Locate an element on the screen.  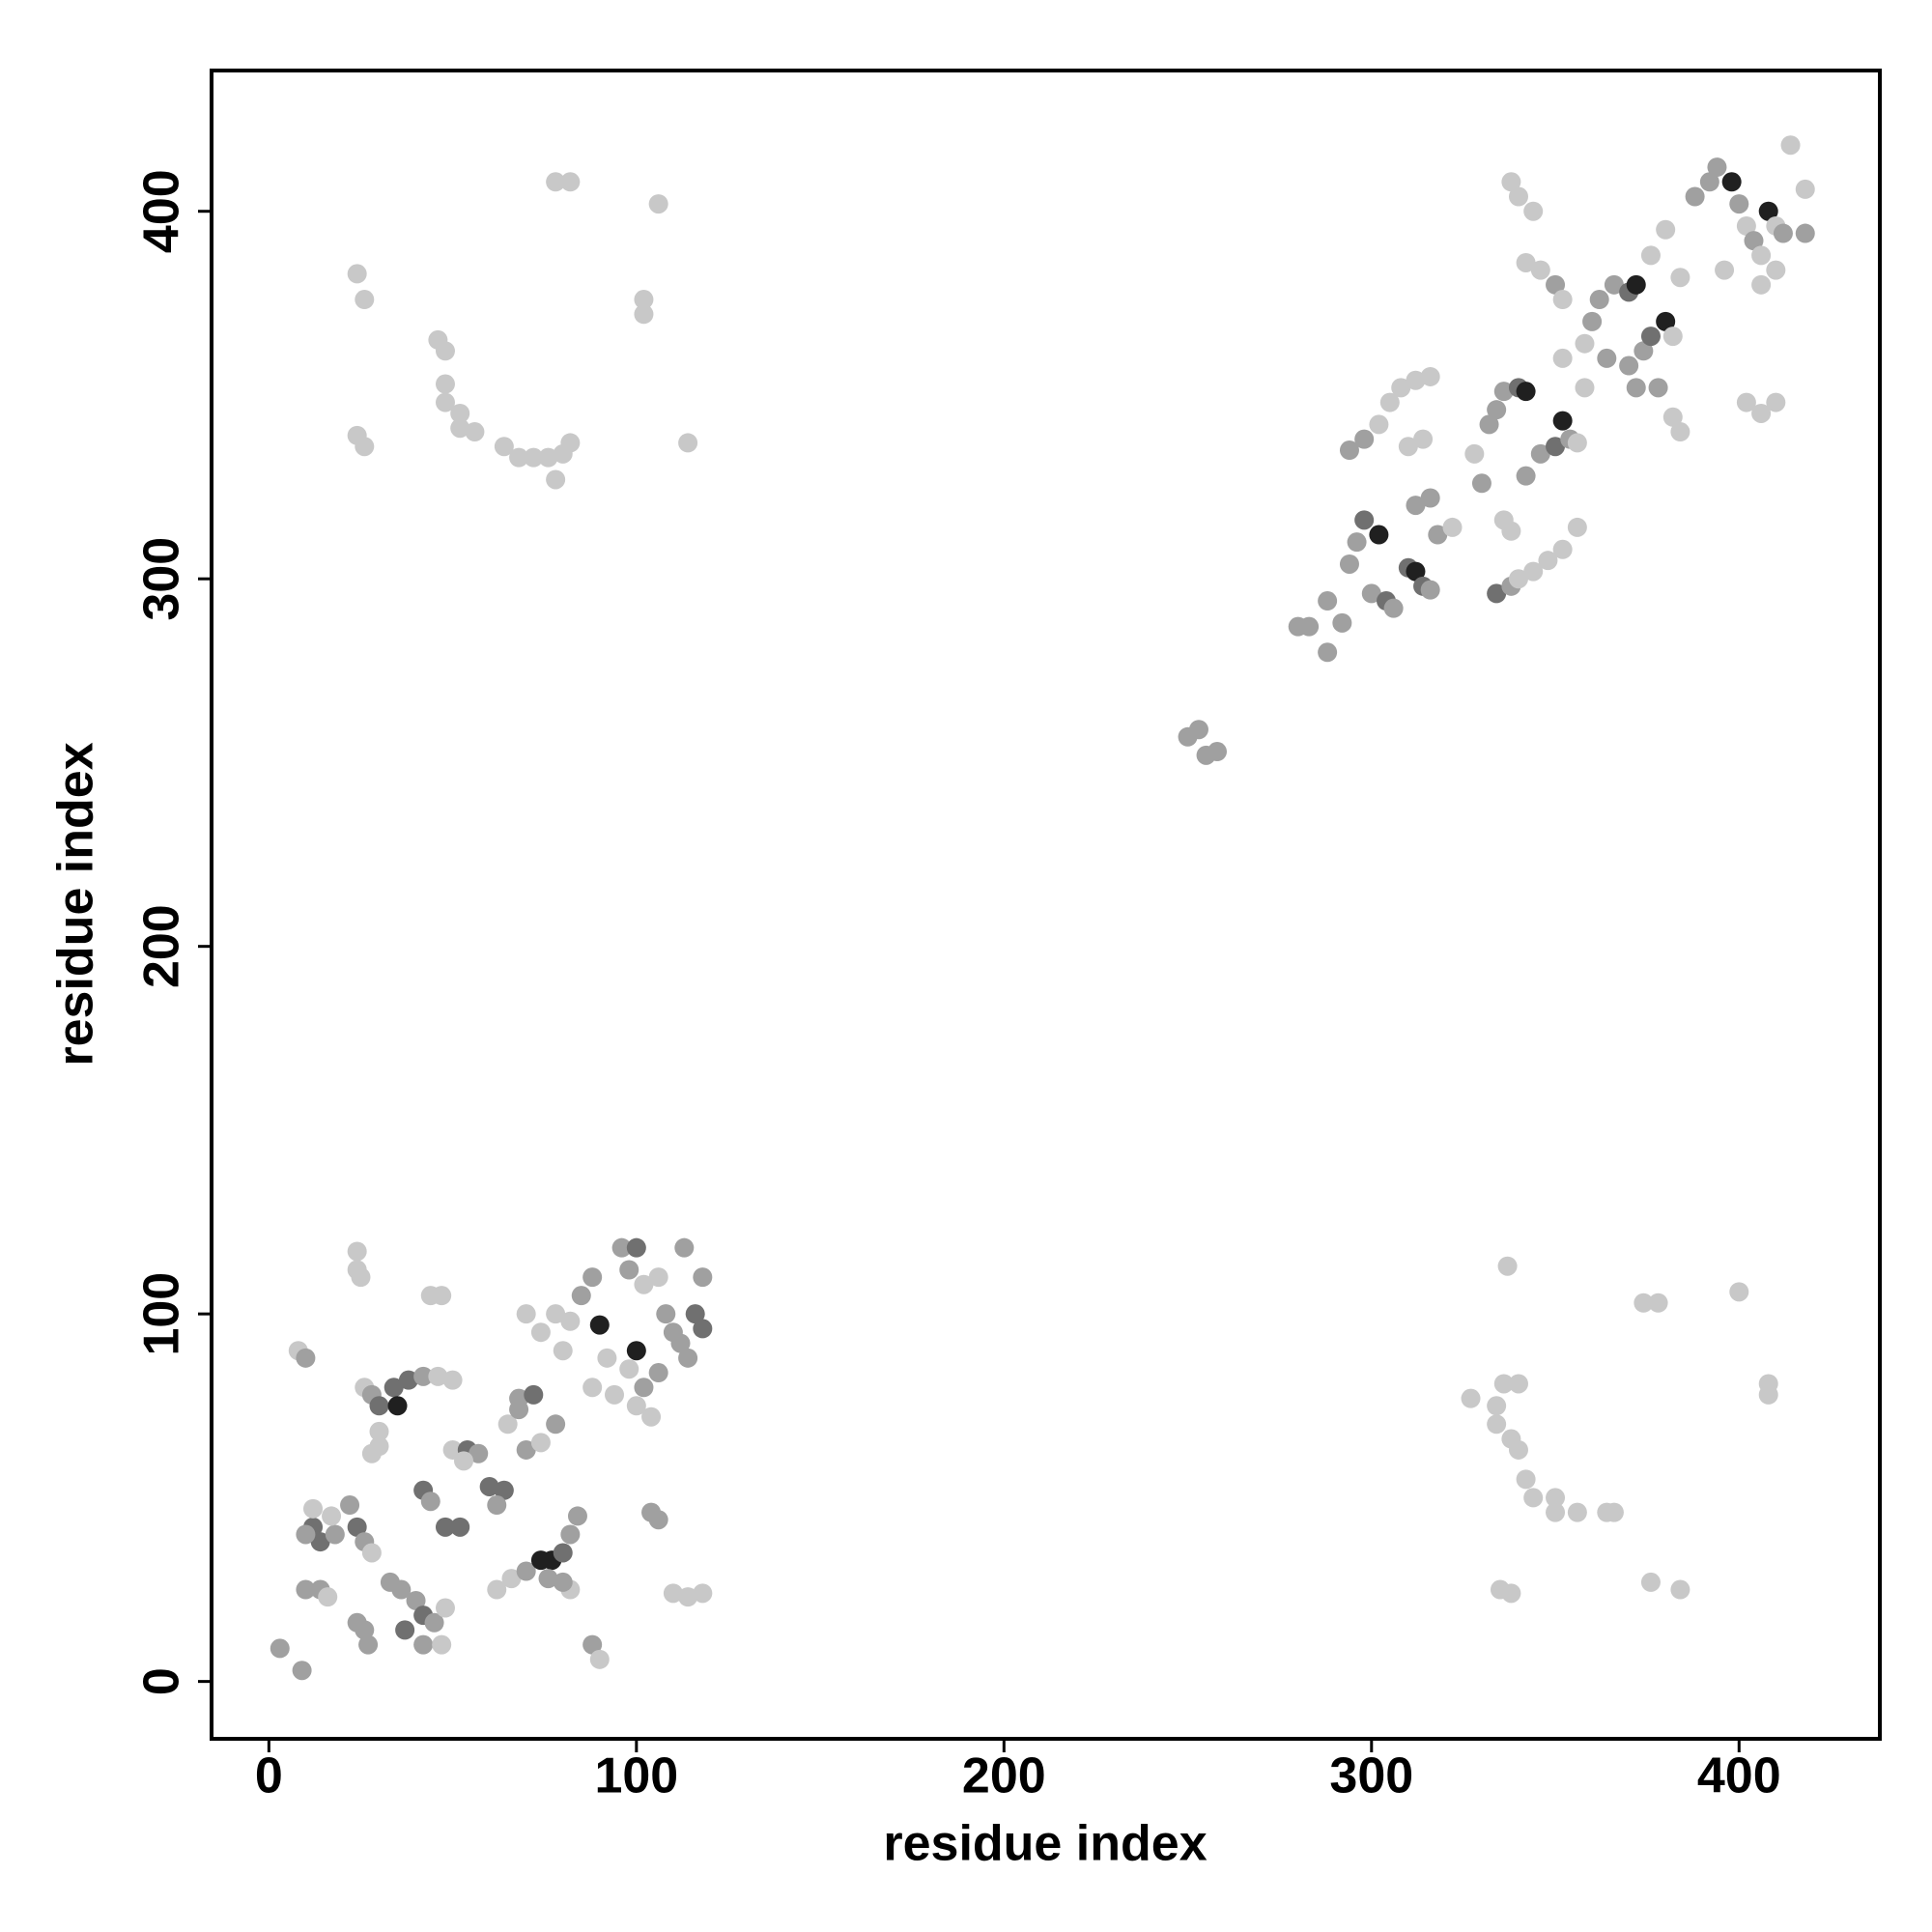
x-tick-label: 0 is located at coordinates (269, 1776).